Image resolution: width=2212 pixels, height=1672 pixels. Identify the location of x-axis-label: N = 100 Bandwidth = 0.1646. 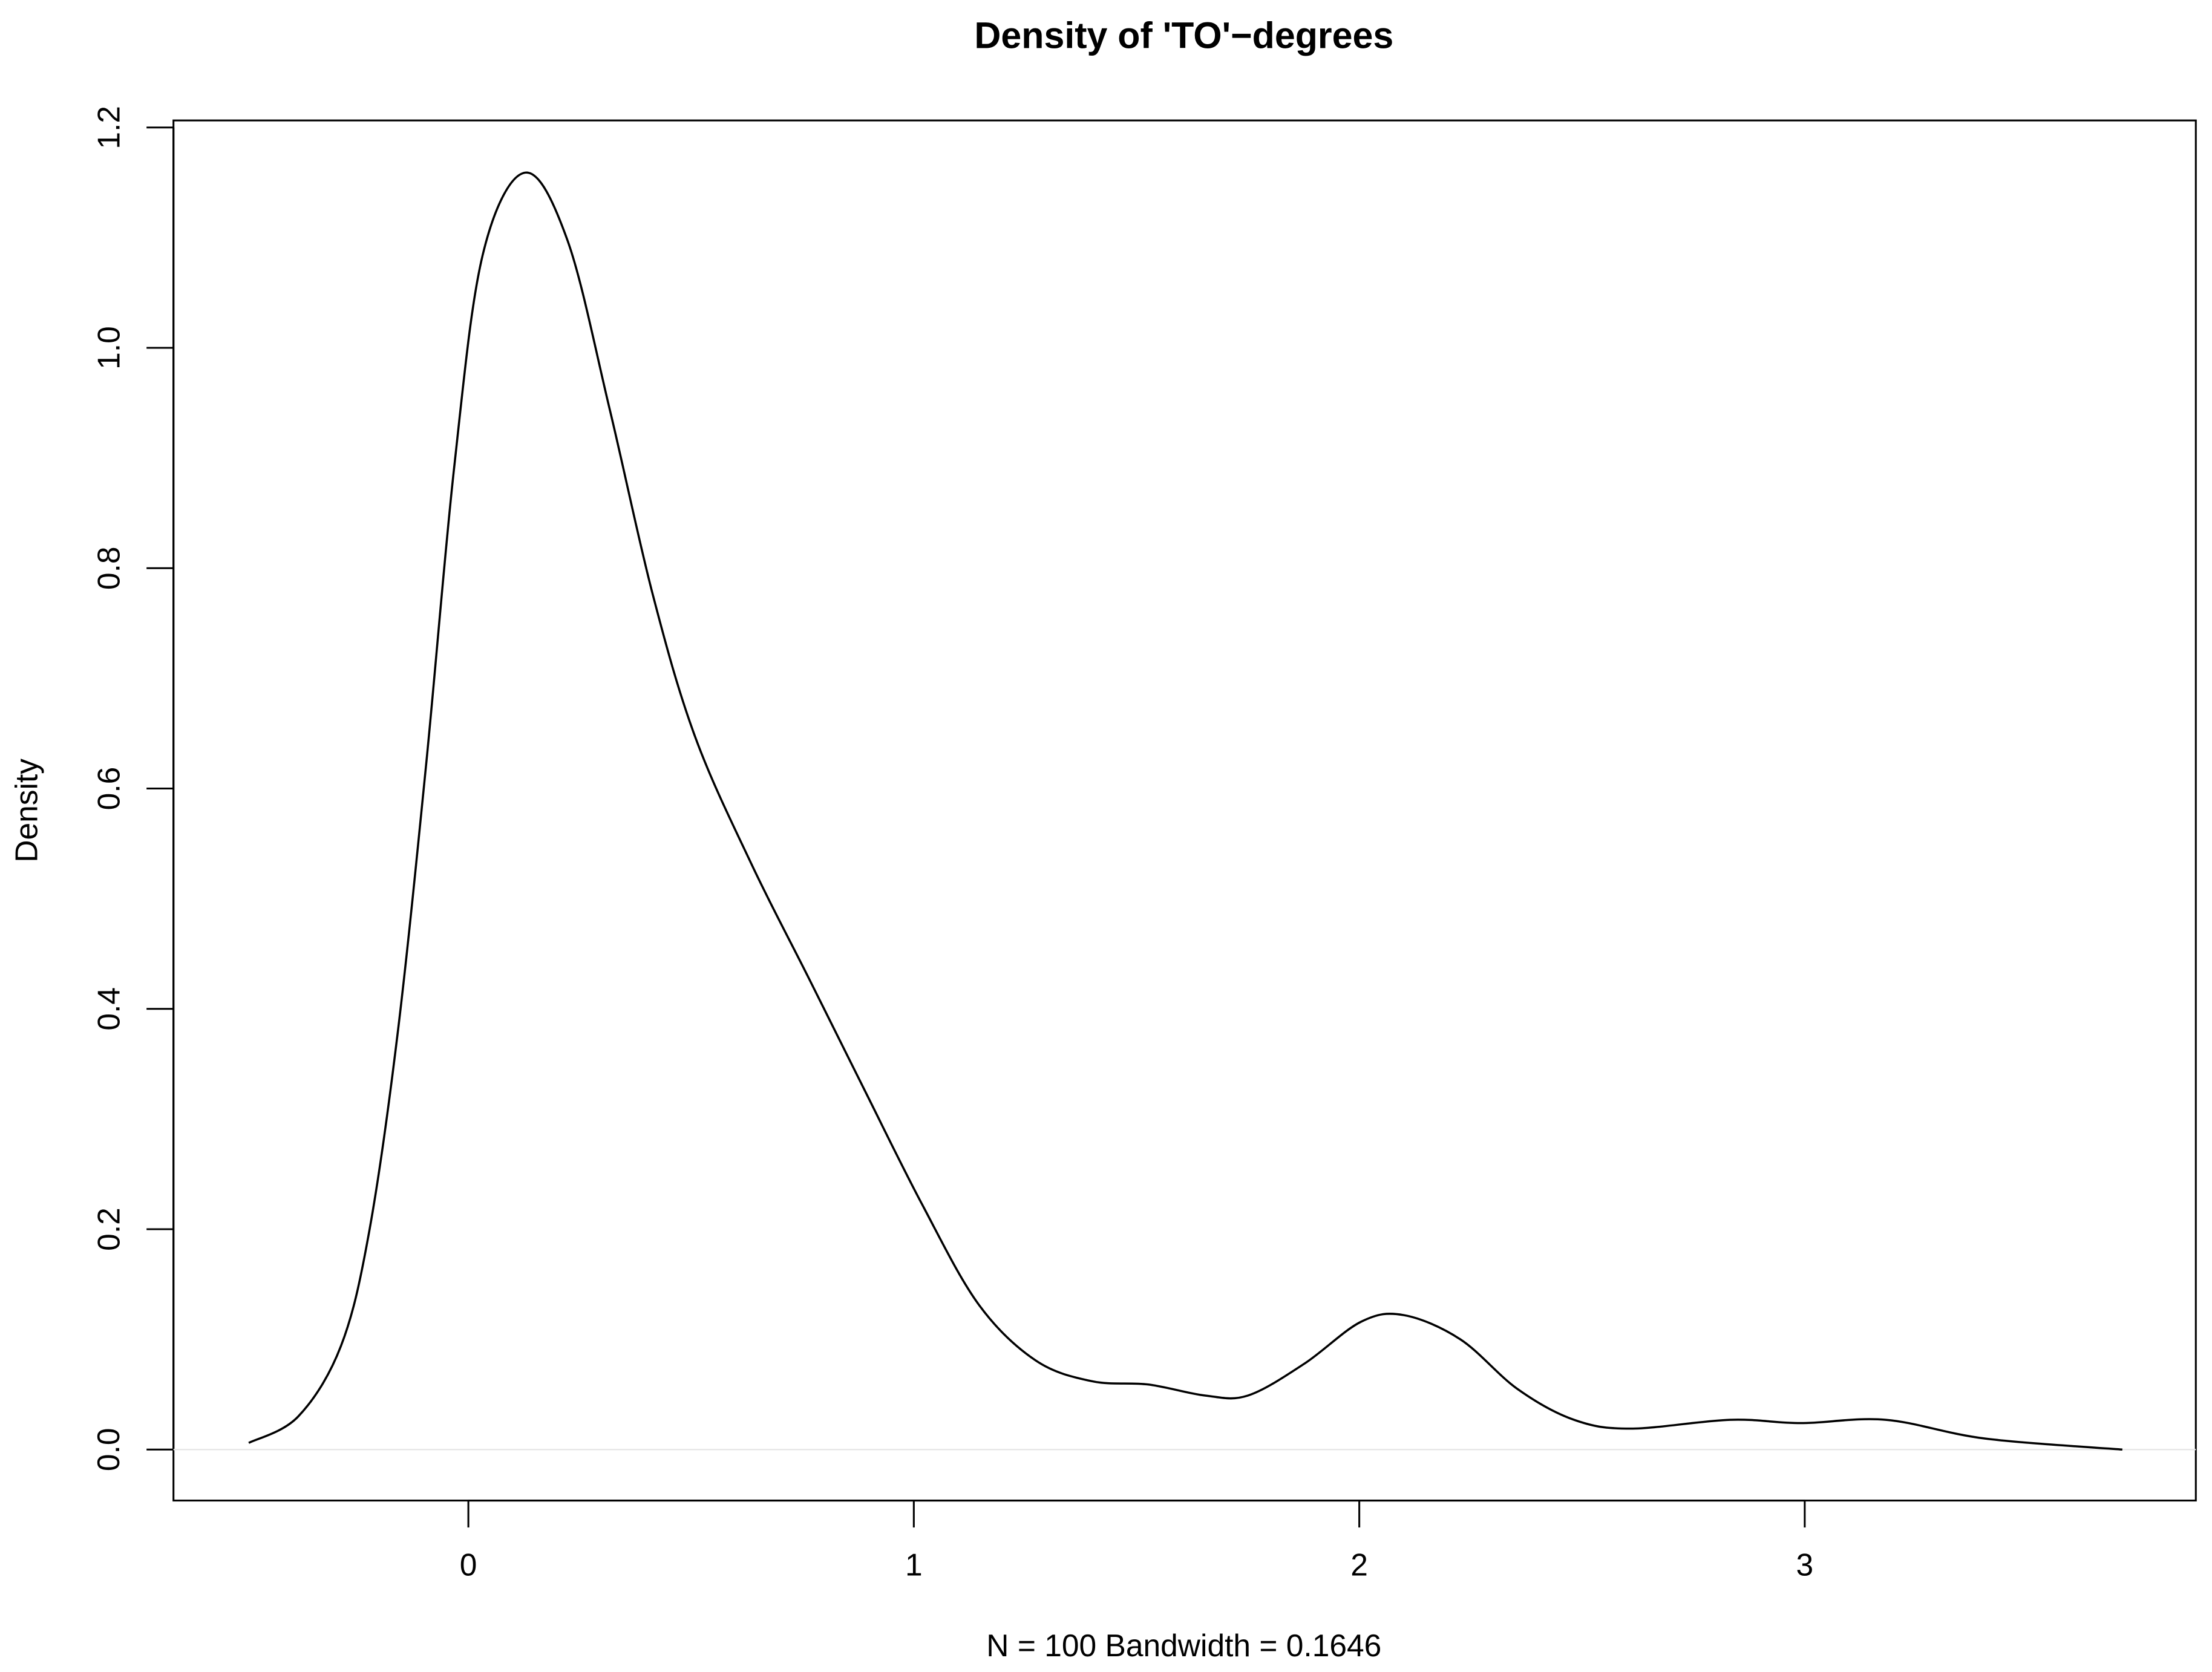
(1183, 1645).